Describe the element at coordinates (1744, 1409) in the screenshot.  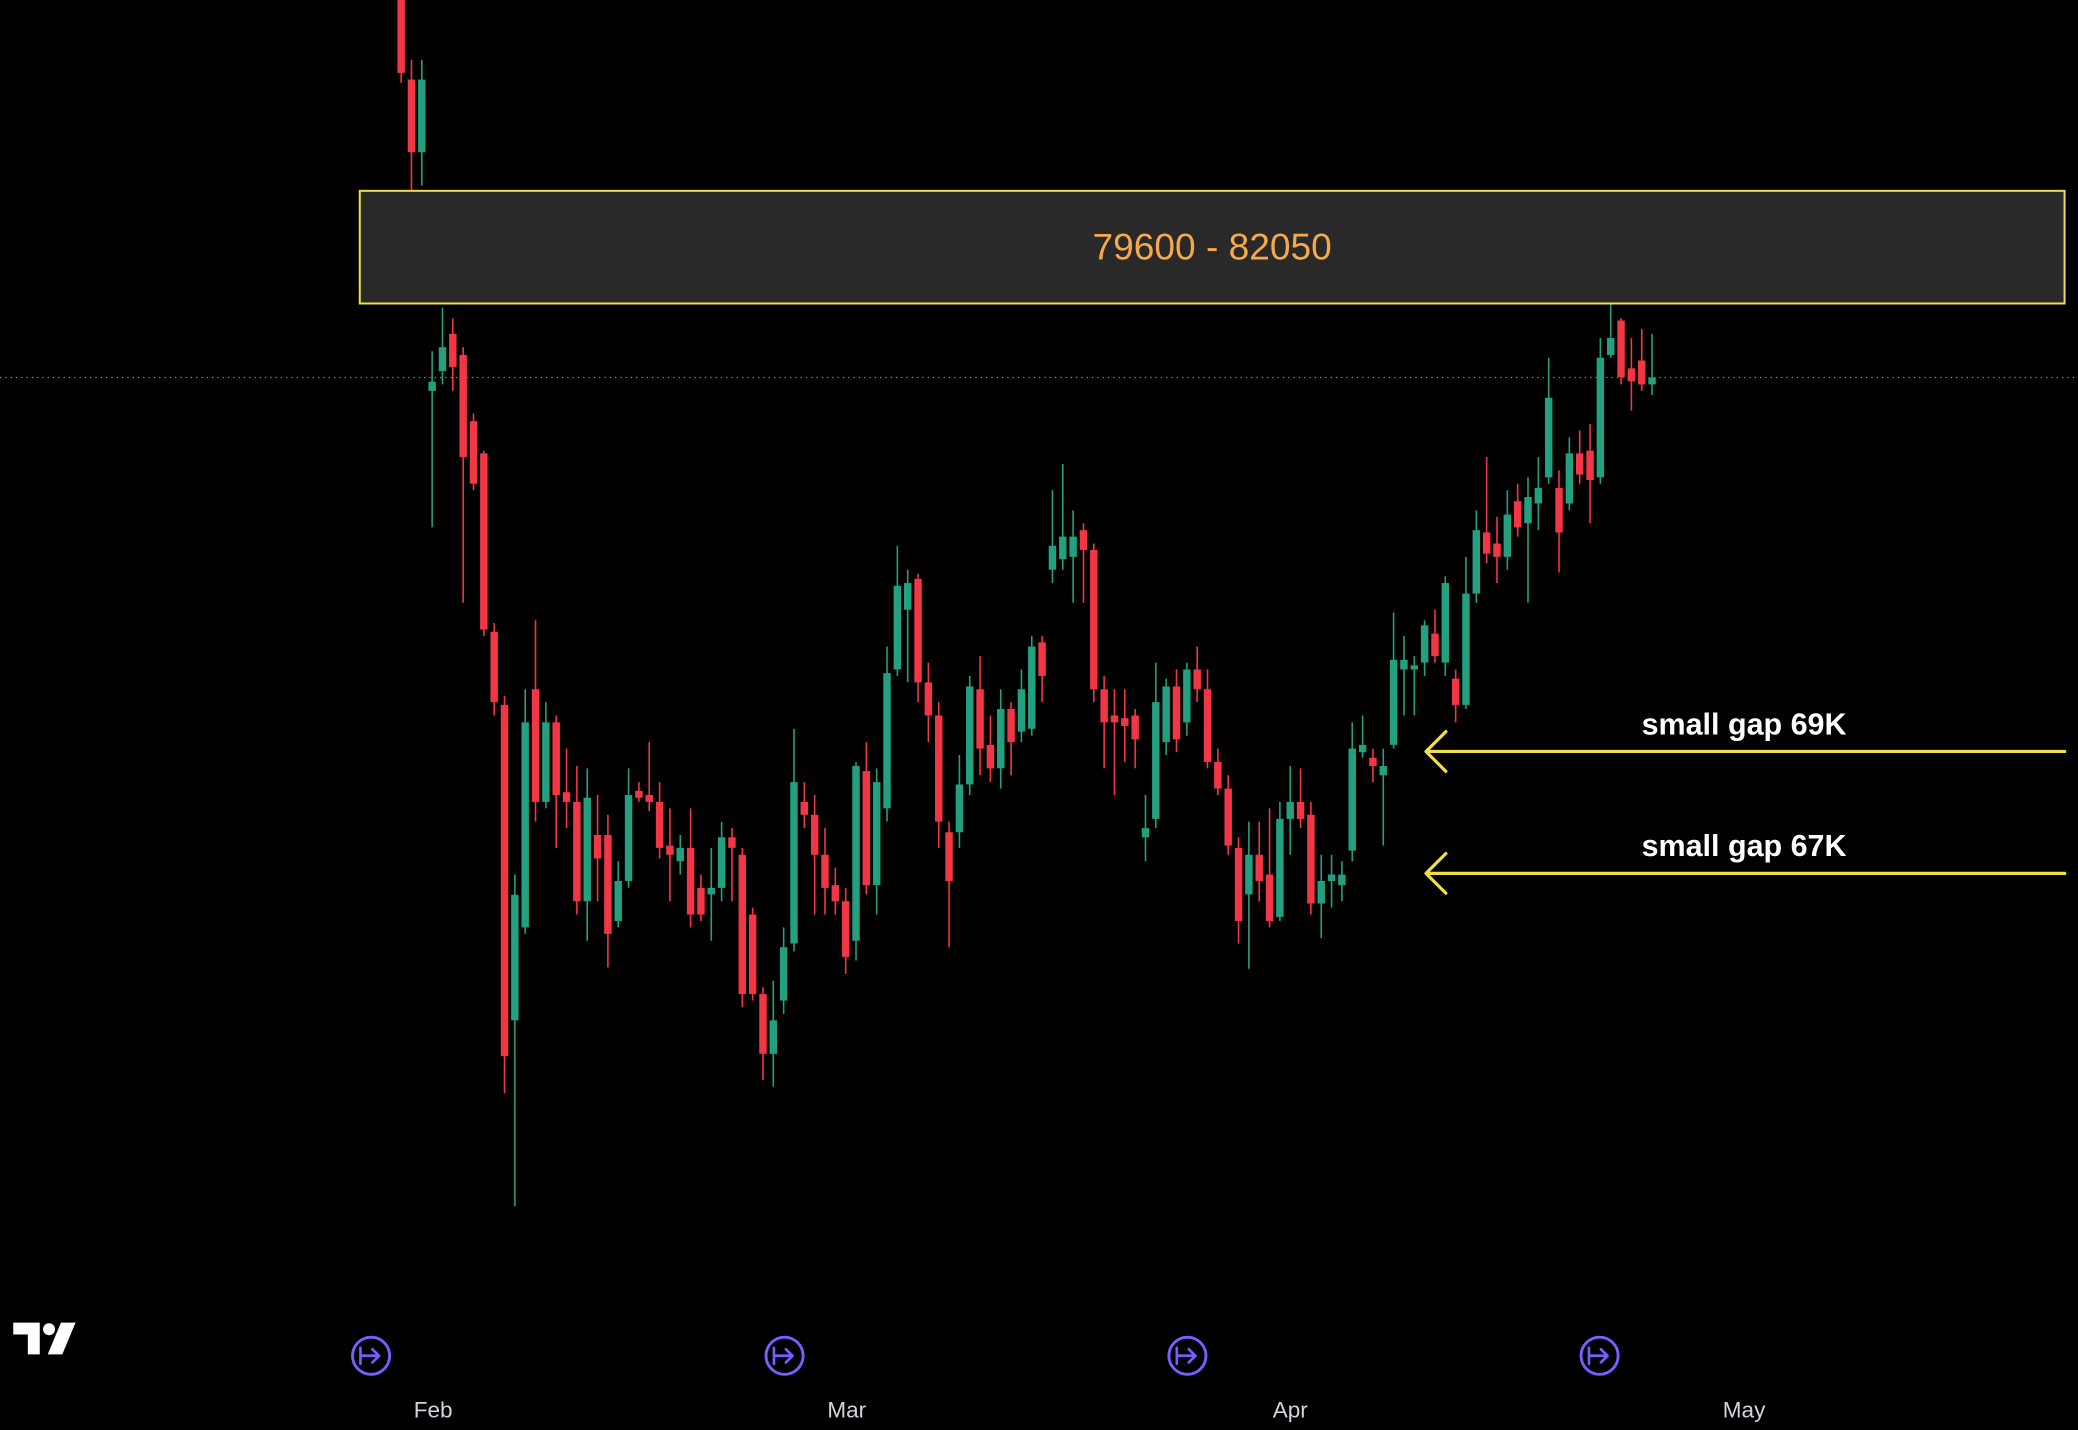
I see `x-tick-label: May` at that location.